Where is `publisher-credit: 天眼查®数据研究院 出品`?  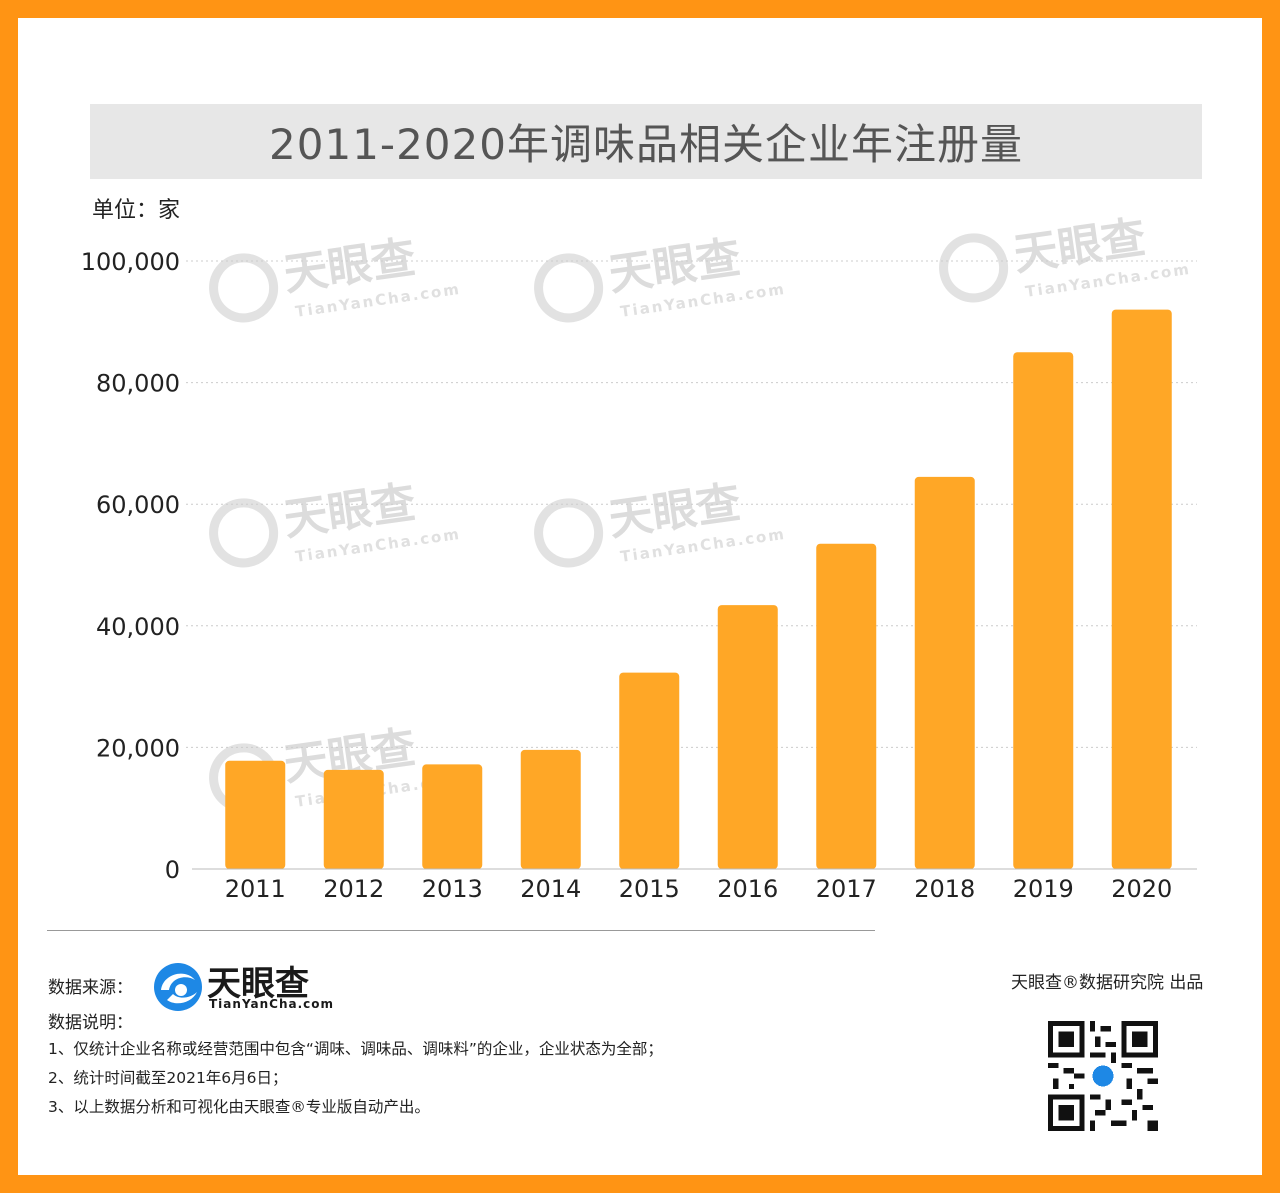 publisher-credit: 天眼查®数据研究院 出品 is located at coordinates (1107, 983).